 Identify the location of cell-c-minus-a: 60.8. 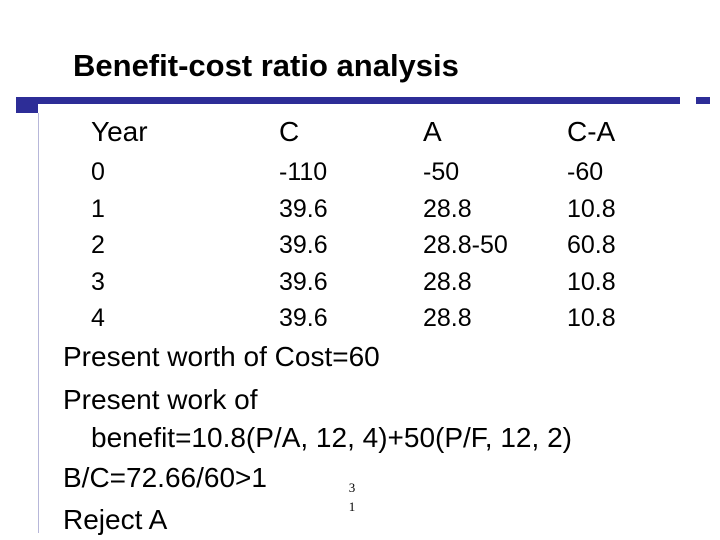
(591, 245).